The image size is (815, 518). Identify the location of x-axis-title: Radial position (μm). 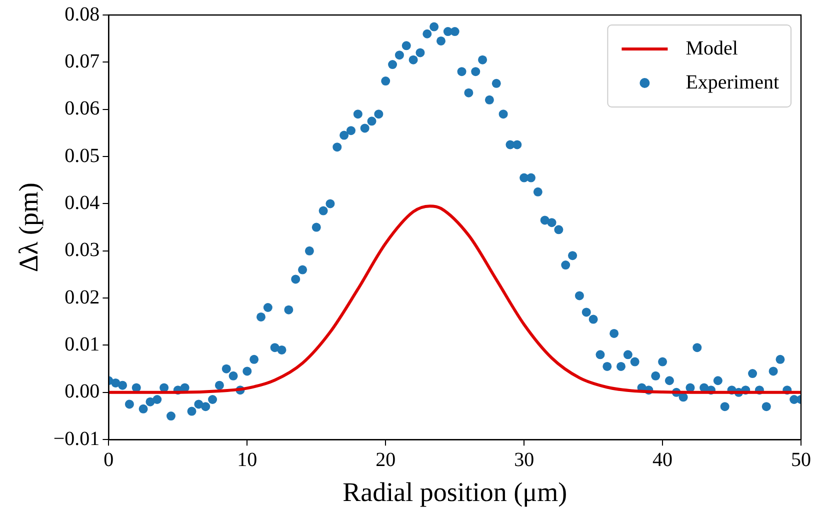
(455, 491).